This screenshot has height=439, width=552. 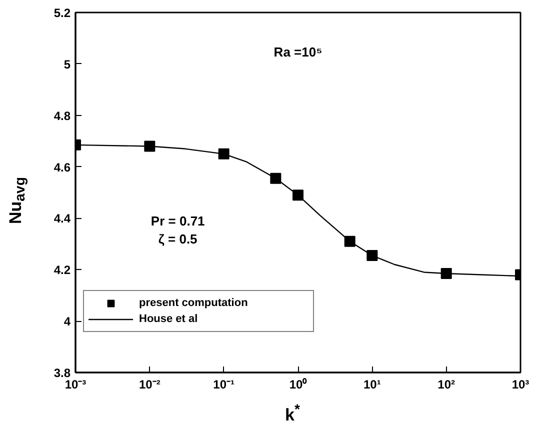 I want to click on legend-label: present computation, so click(x=194, y=303).